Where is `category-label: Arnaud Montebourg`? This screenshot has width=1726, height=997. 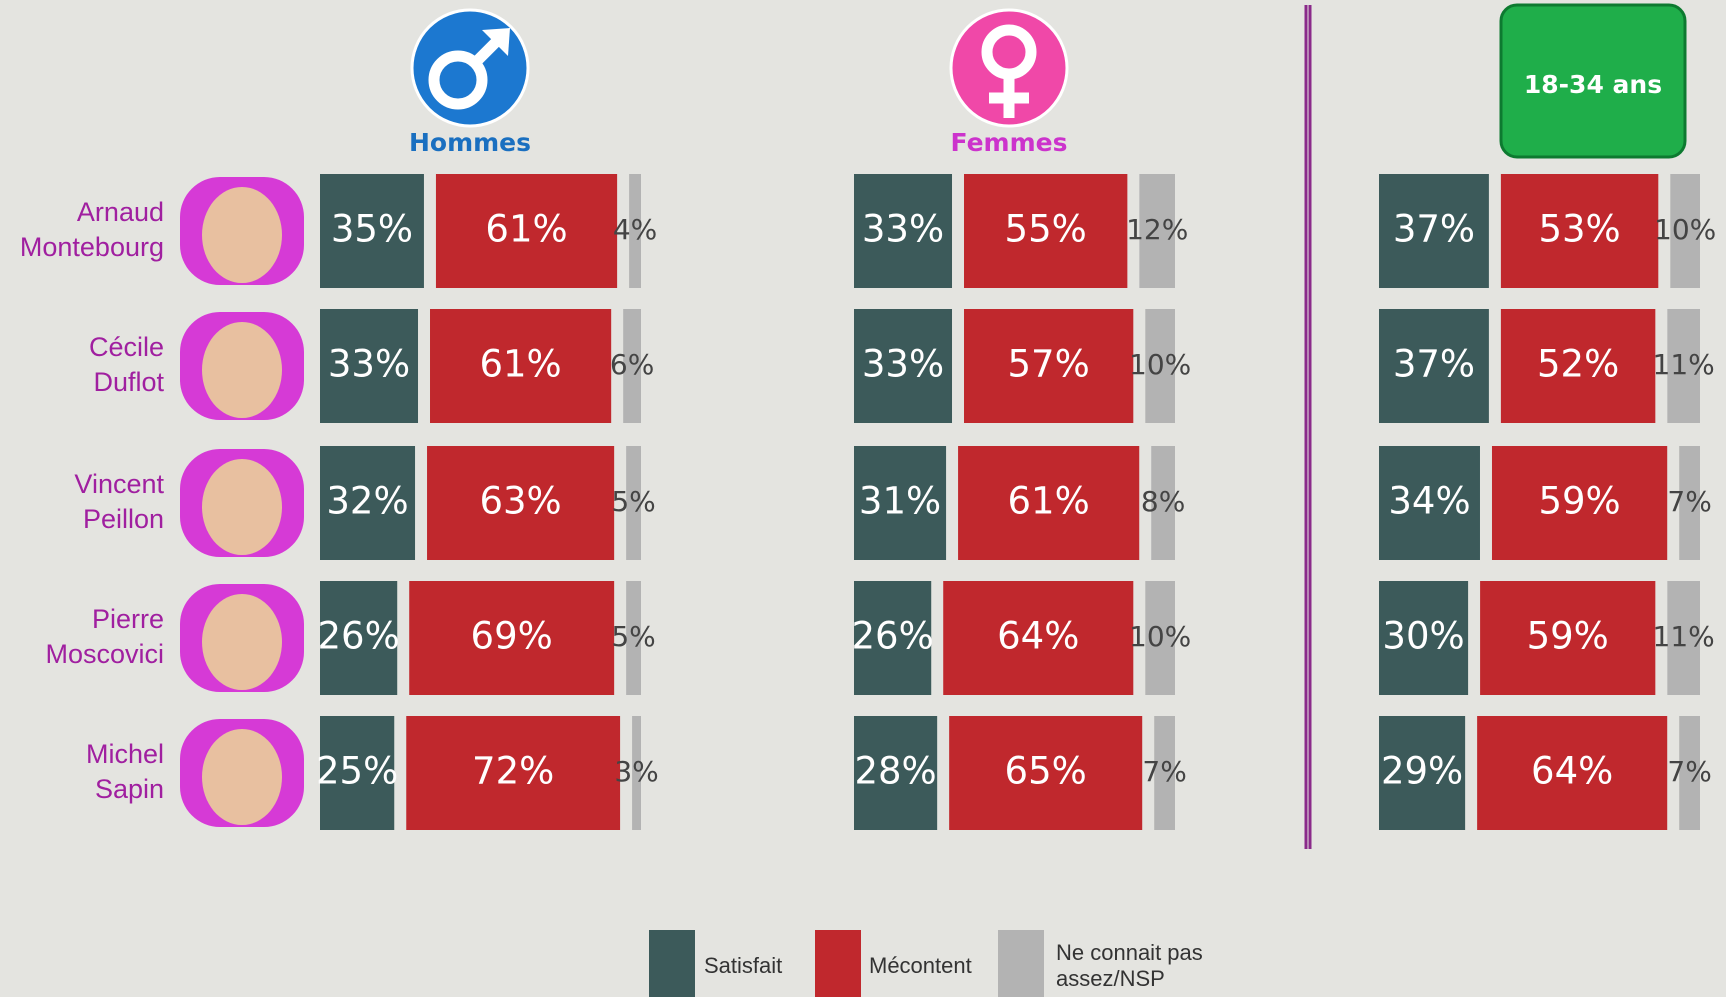 category-label: Arnaud Montebourg is located at coordinates (91, 229).